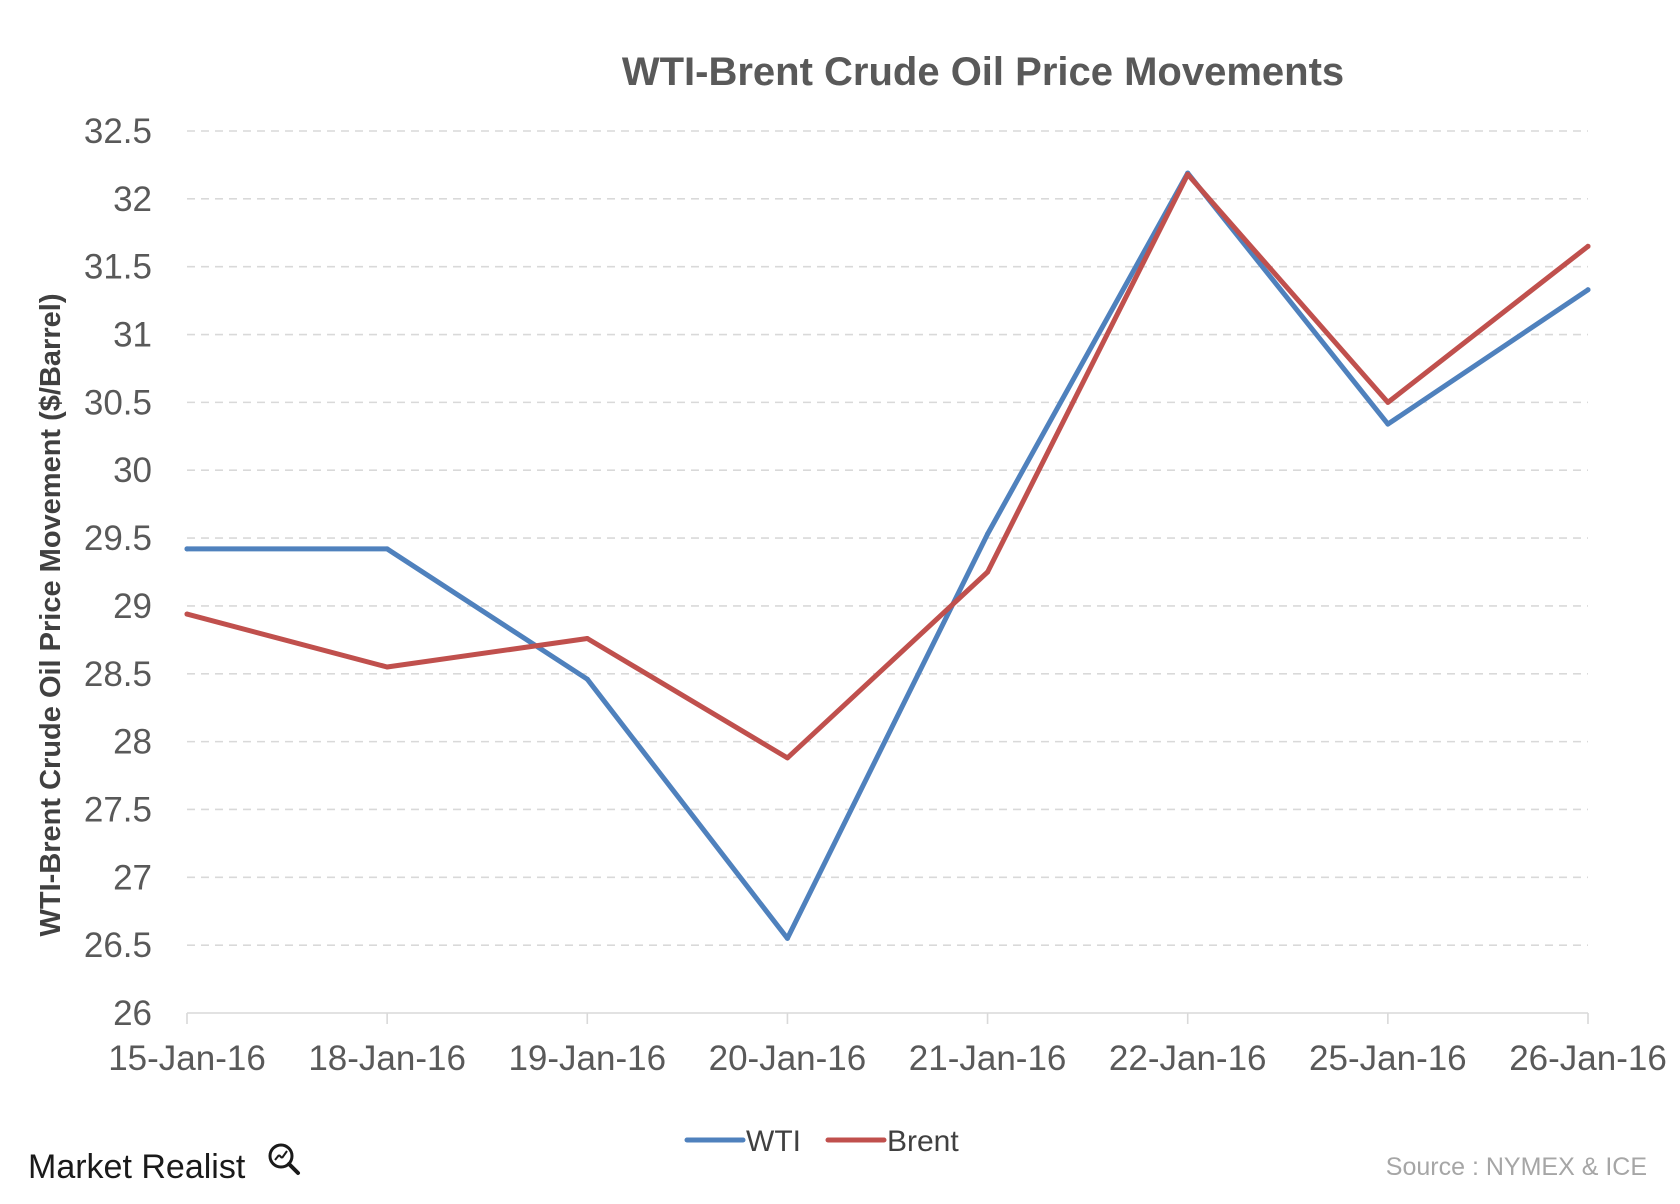 The width and height of the screenshot is (1680, 1204). What do you see at coordinates (587, 1058) in the screenshot?
I see `x-tick-label: 19-Jan-16` at bounding box center [587, 1058].